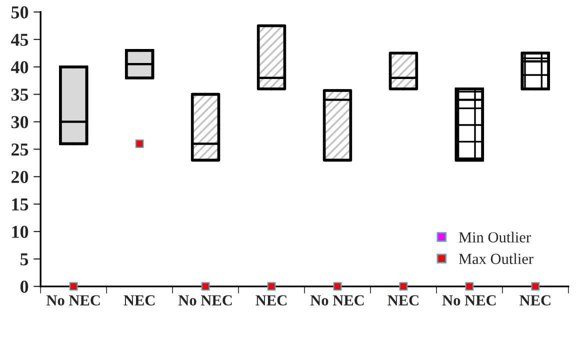 This screenshot has width=580, height=343. What do you see at coordinates (20, 232) in the screenshot?
I see `y-tick-label: 10` at bounding box center [20, 232].